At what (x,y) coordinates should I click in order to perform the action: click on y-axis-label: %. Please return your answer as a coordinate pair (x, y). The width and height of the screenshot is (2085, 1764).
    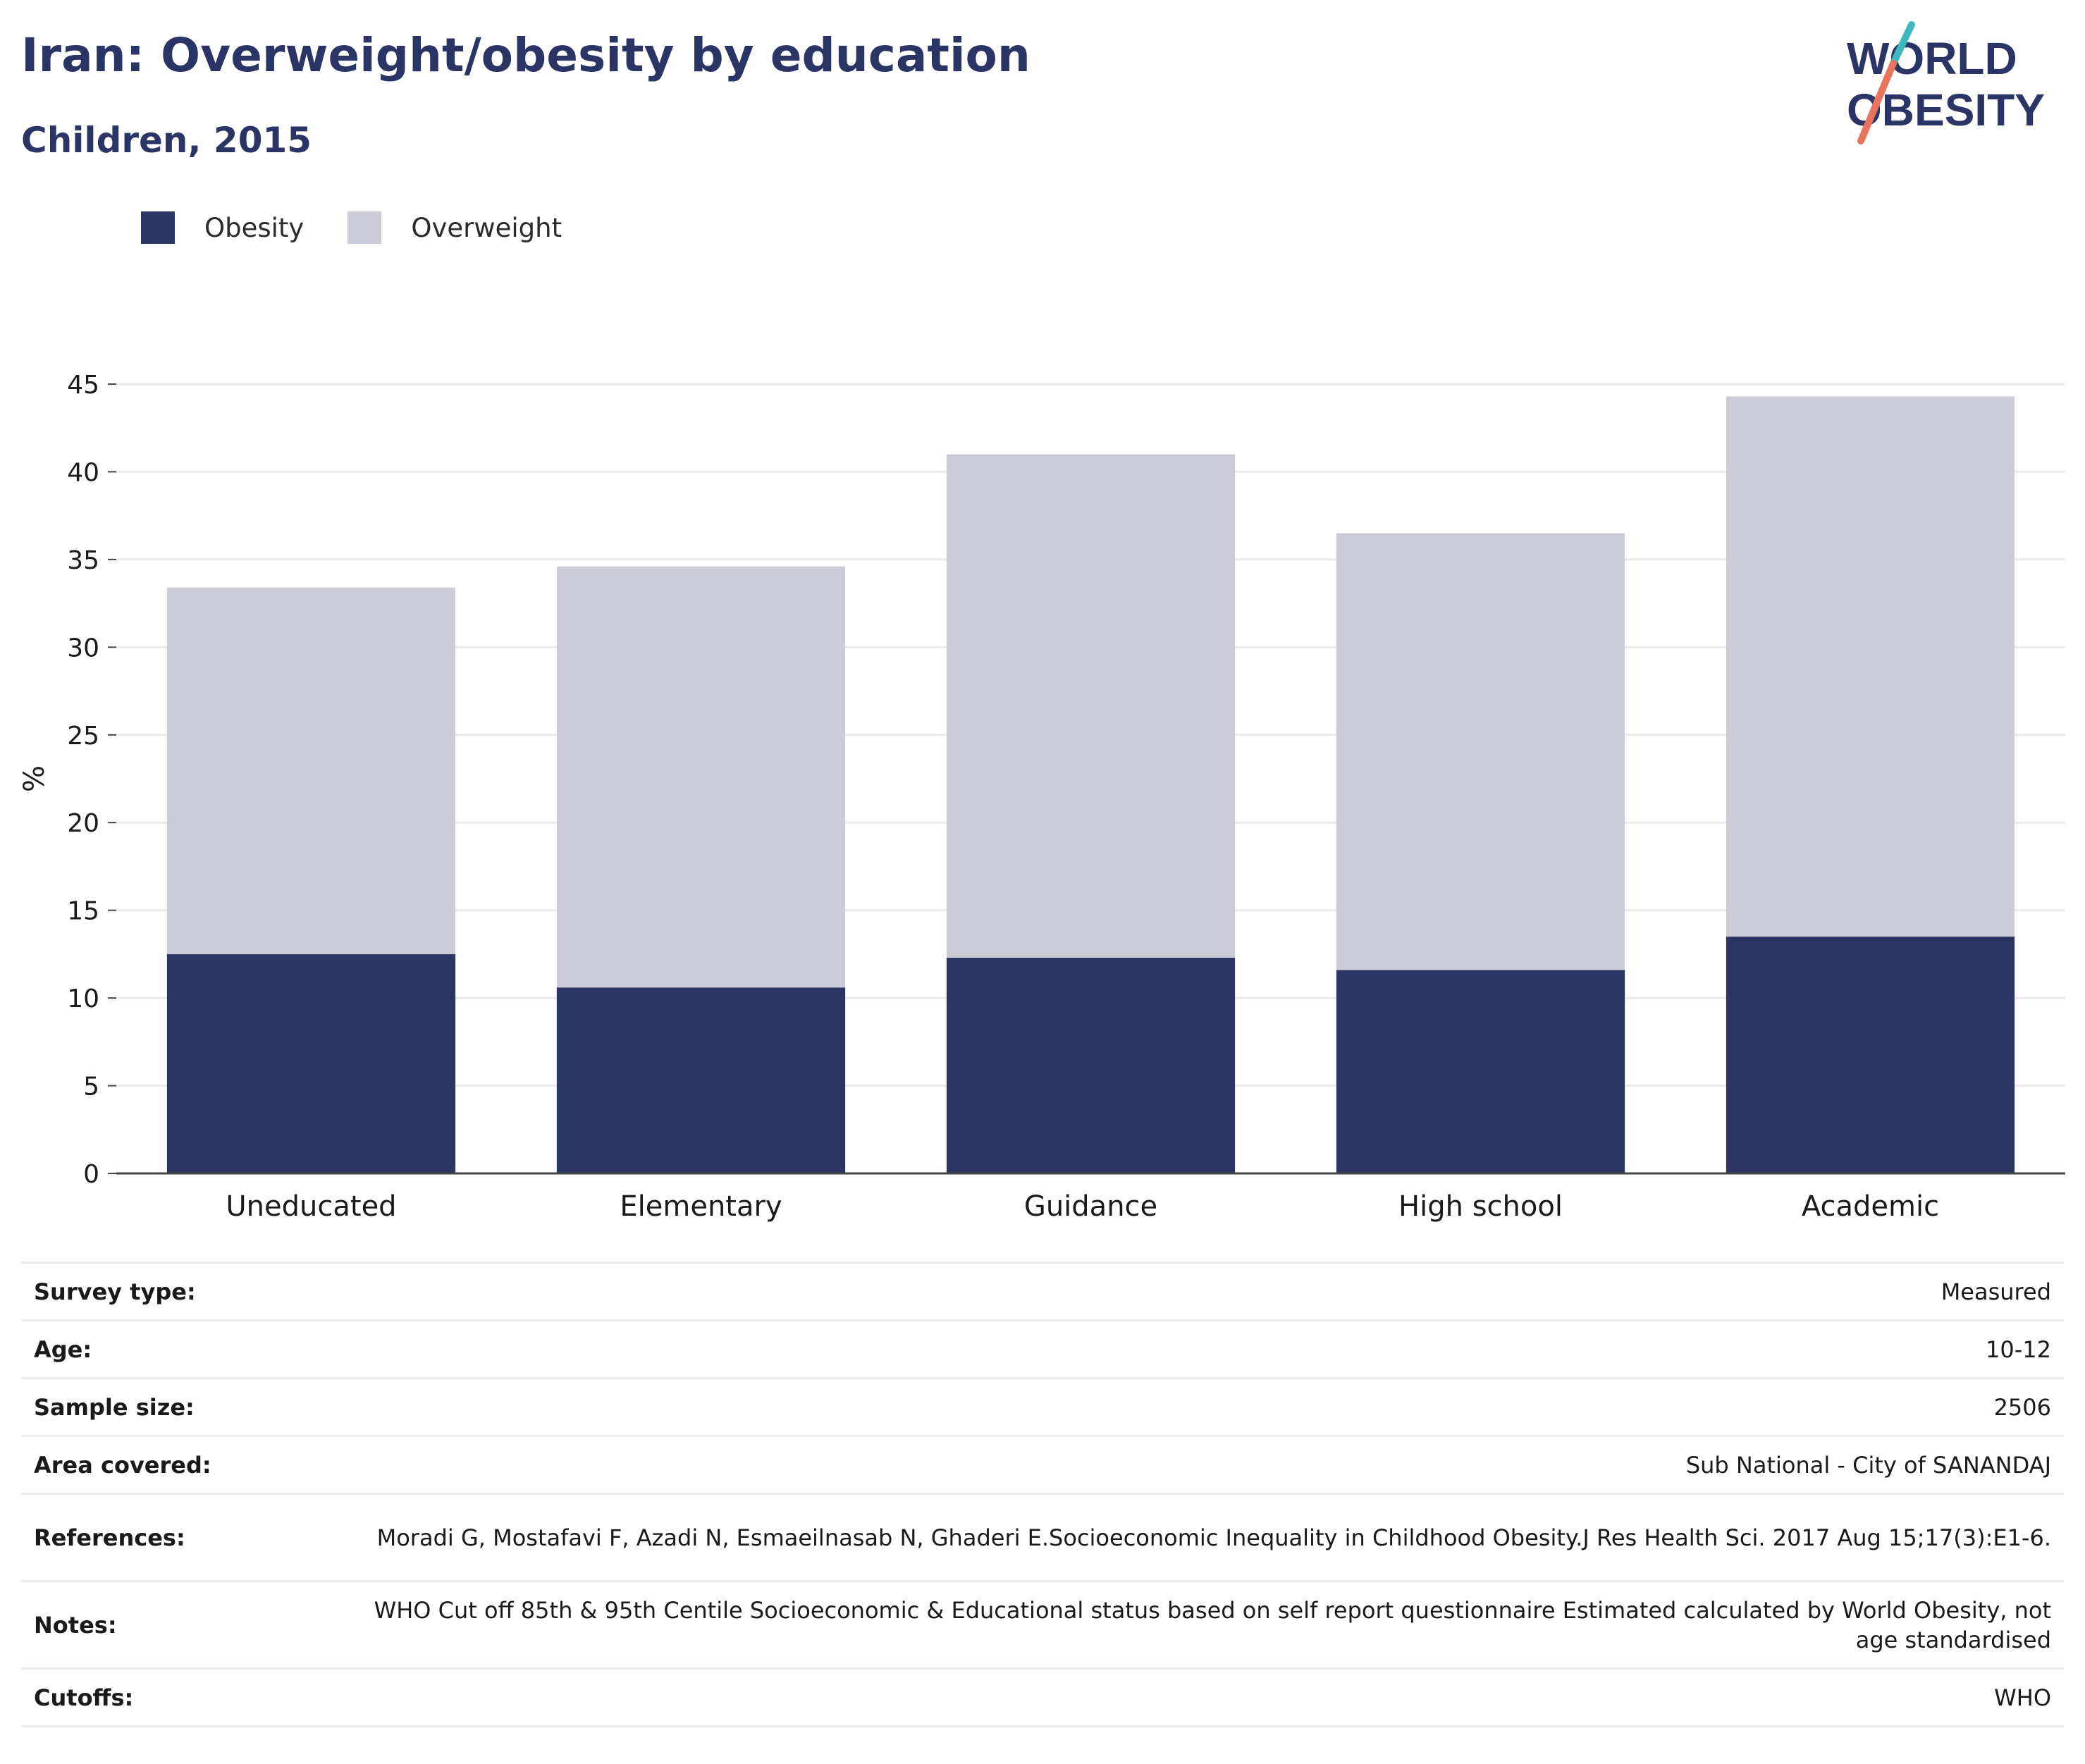
    Looking at the image, I should click on (34, 778).